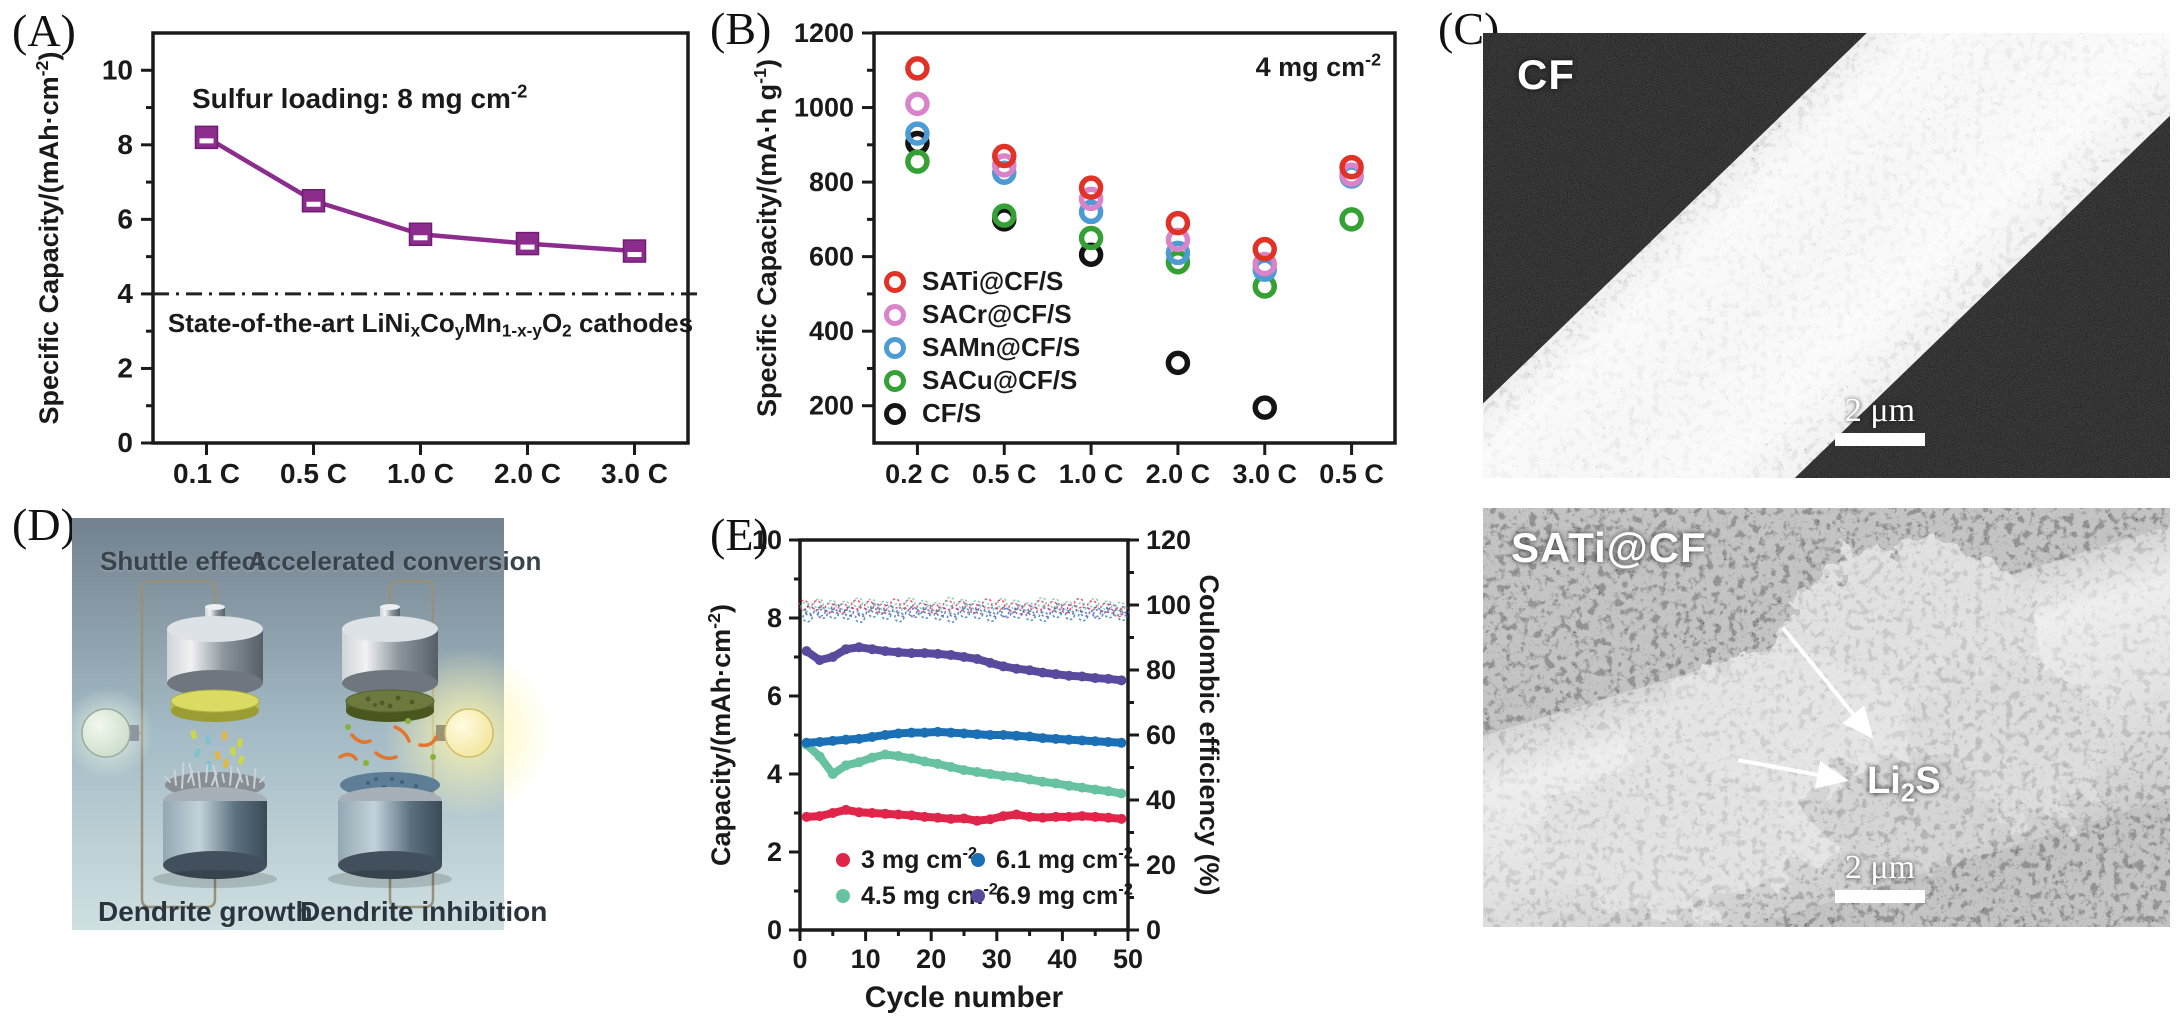 This screenshot has width=2176, height=1024. I want to click on panel-b-series-SACu@CF/S, so click(1134, 224).